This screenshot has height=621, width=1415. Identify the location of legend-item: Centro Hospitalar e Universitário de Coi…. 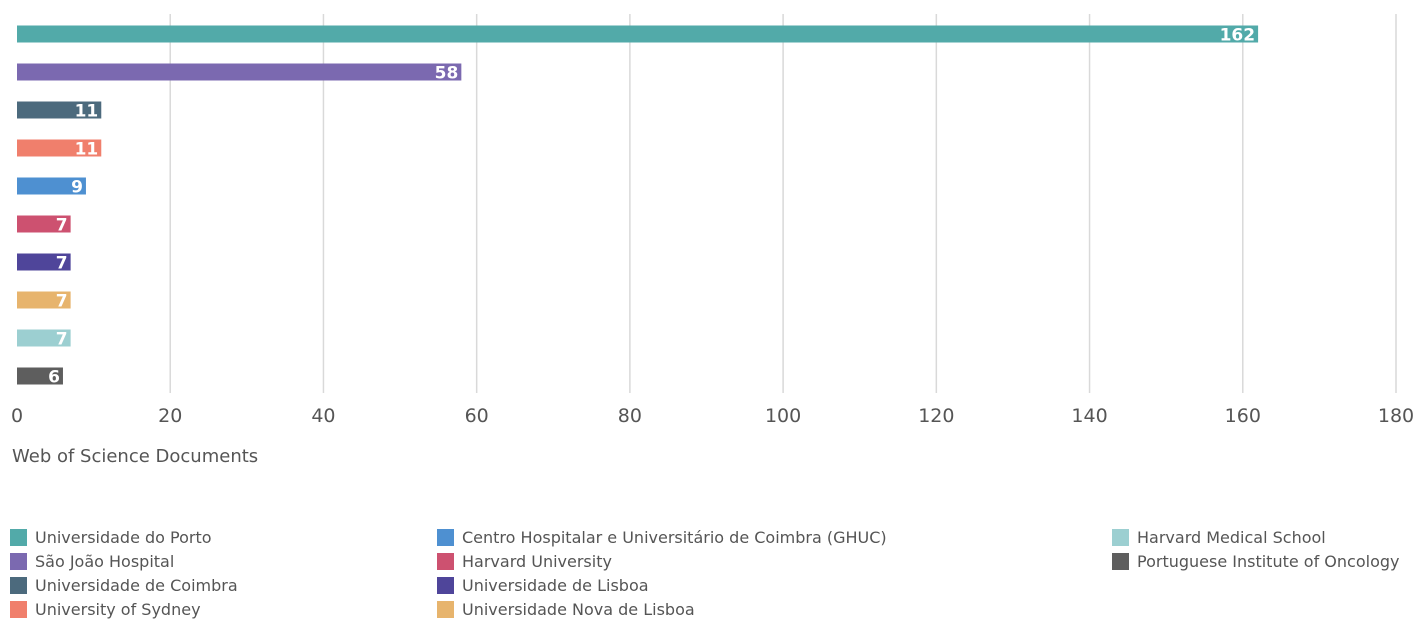
(662, 537).